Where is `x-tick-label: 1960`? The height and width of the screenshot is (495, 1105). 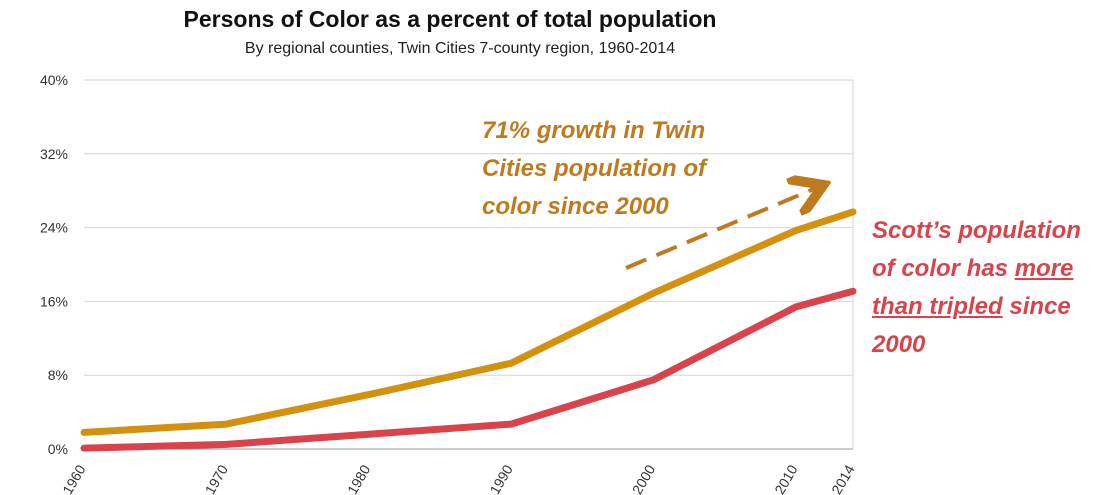
x-tick-label: 1960 is located at coordinates (74, 478).